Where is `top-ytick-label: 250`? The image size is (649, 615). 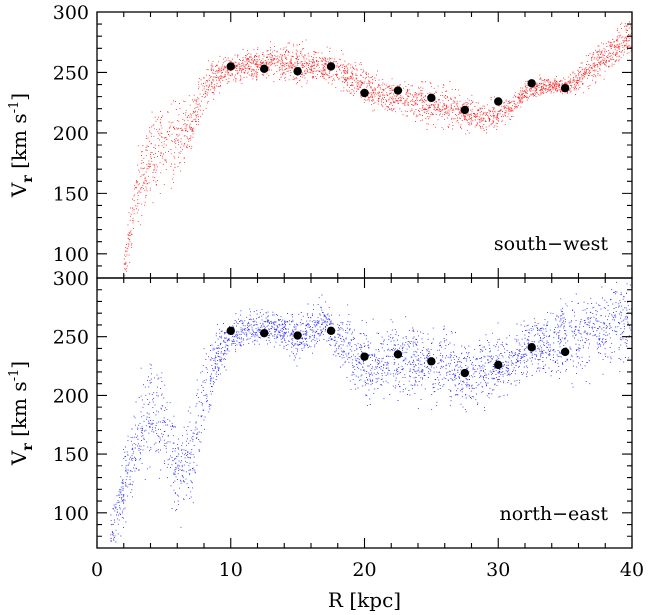
top-ytick-label: 250 is located at coordinates (71, 73).